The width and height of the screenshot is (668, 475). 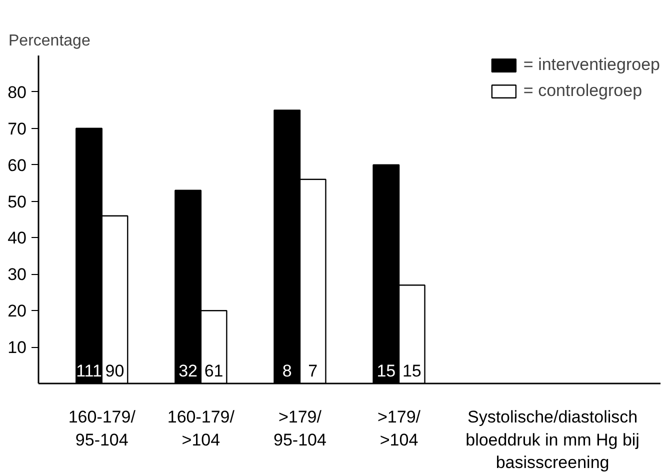 What do you see at coordinates (17, 165) in the screenshot?
I see `y-tick-label: 60` at bounding box center [17, 165].